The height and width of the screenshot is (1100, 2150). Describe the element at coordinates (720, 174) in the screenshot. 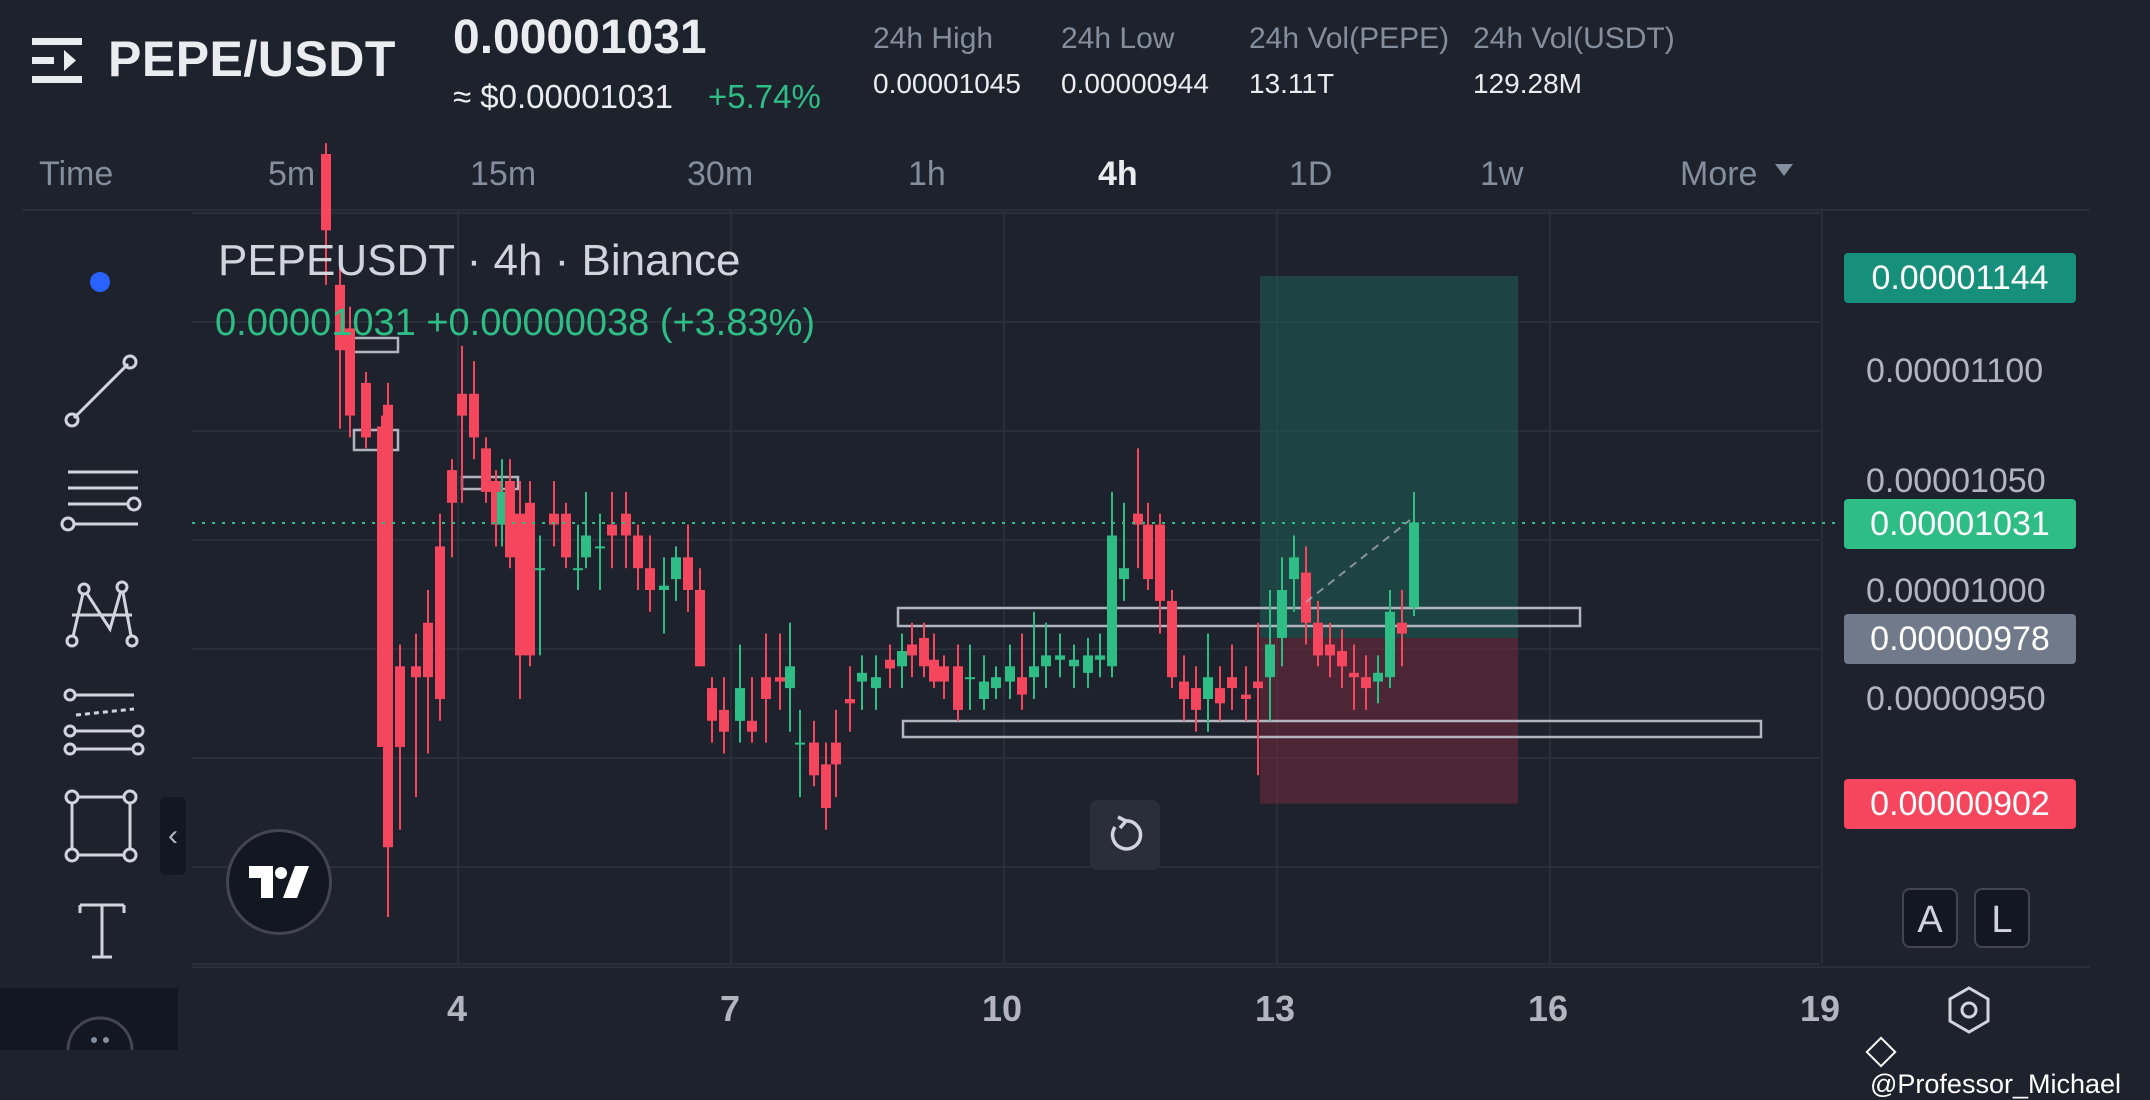

I see `tab-30m: 30m` at that location.